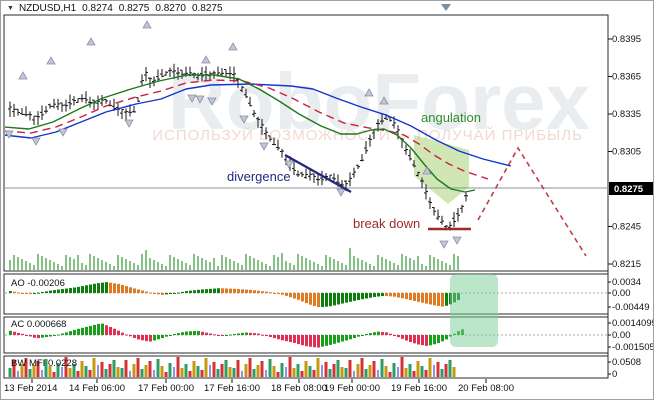 The width and height of the screenshot is (654, 400). What do you see at coordinates (626, 152) in the screenshot?
I see `price-axis-label: 0.8305` at bounding box center [626, 152].